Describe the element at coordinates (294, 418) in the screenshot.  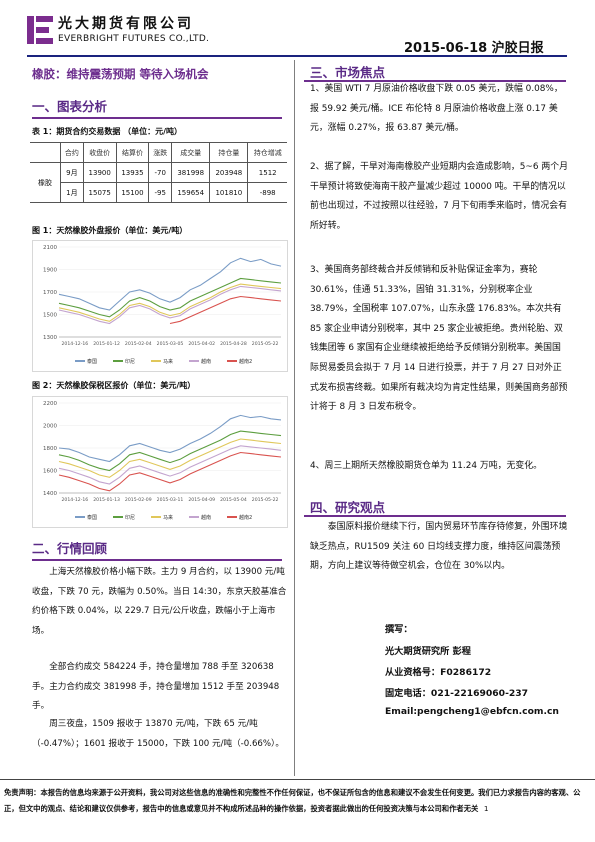
I see `column-divider` at that location.